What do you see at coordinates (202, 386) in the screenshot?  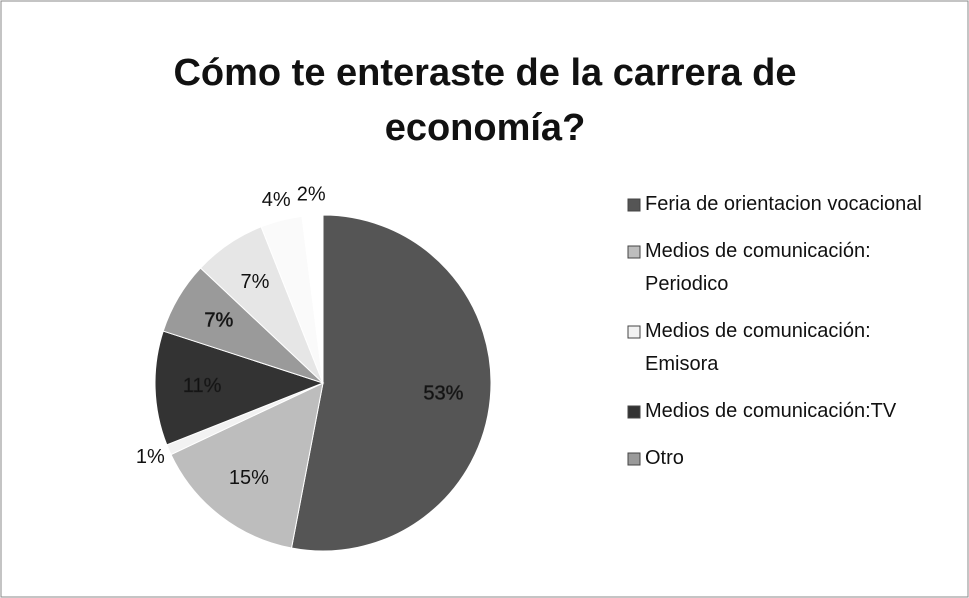 I see `data-label: 11%` at bounding box center [202, 386].